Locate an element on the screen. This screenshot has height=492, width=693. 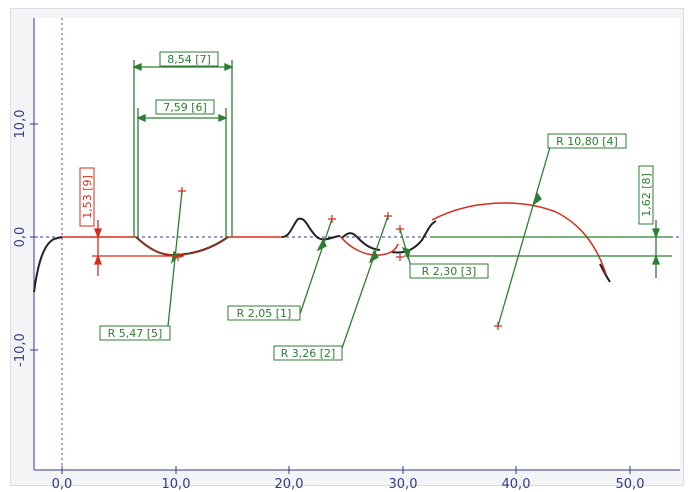
x-axis-ticks is located at coordinates (346, 470).